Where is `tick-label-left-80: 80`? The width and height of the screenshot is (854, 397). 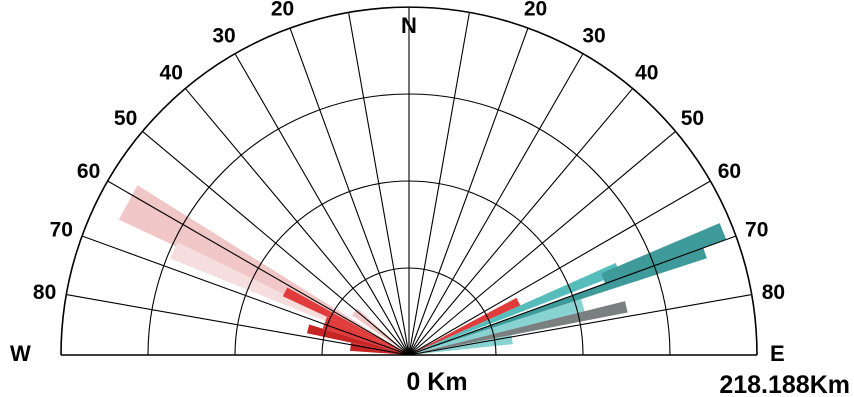 tick-label-left-80: 80 is located at coordinates (44, 292).